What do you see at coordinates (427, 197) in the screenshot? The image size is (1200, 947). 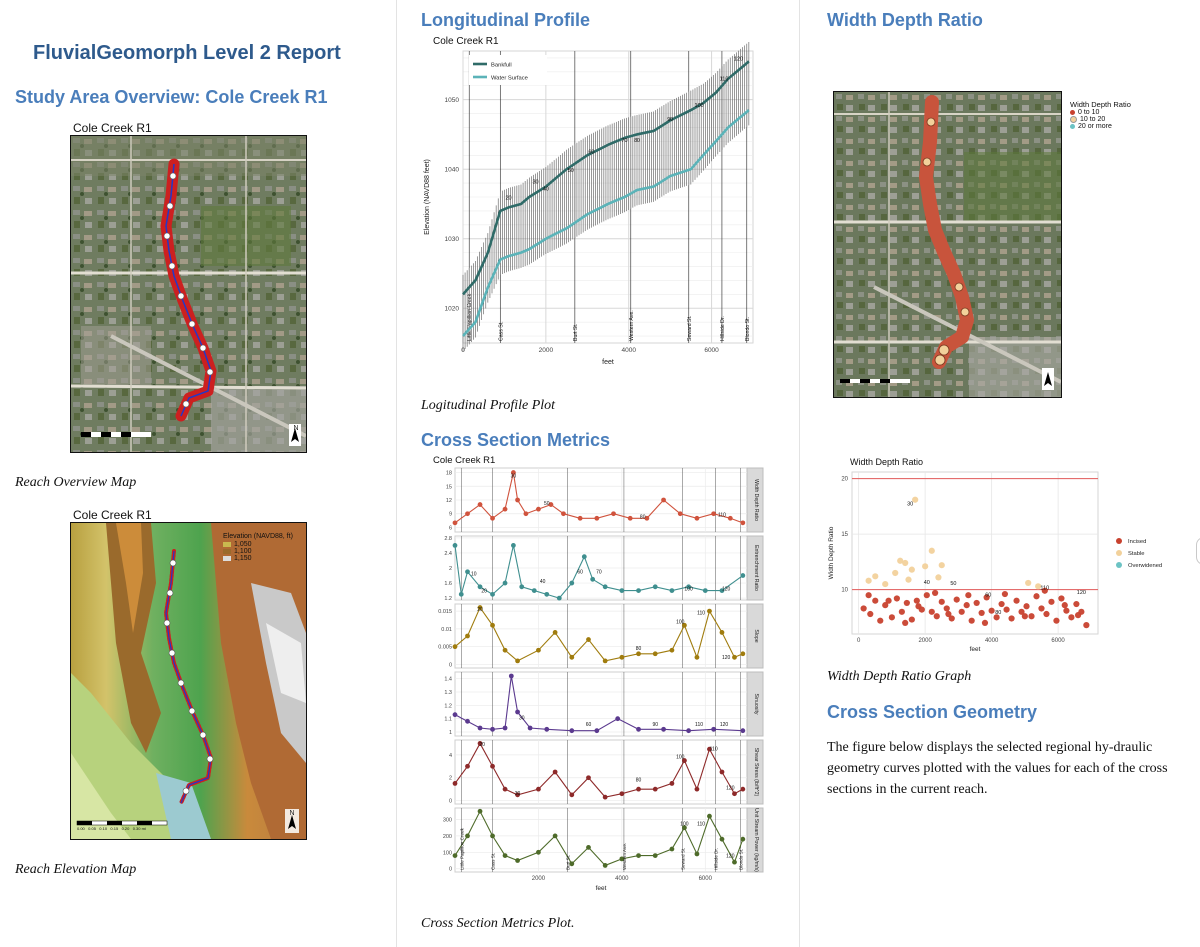 I see `y-axis-label: Elevation (NAVD88 feet)` at bounding box center [427, 197].